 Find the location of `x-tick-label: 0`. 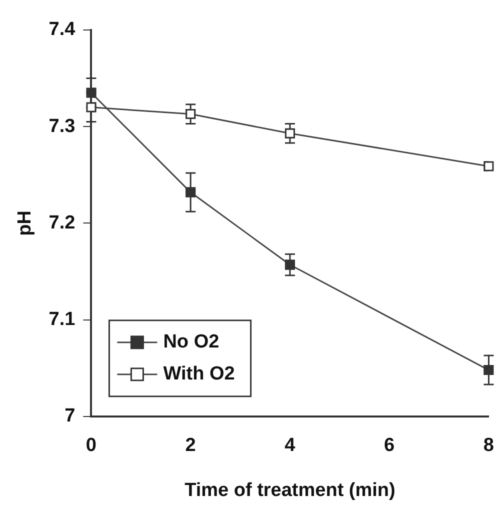

x-tick-label: 0 is located at coordinates (91, 445).